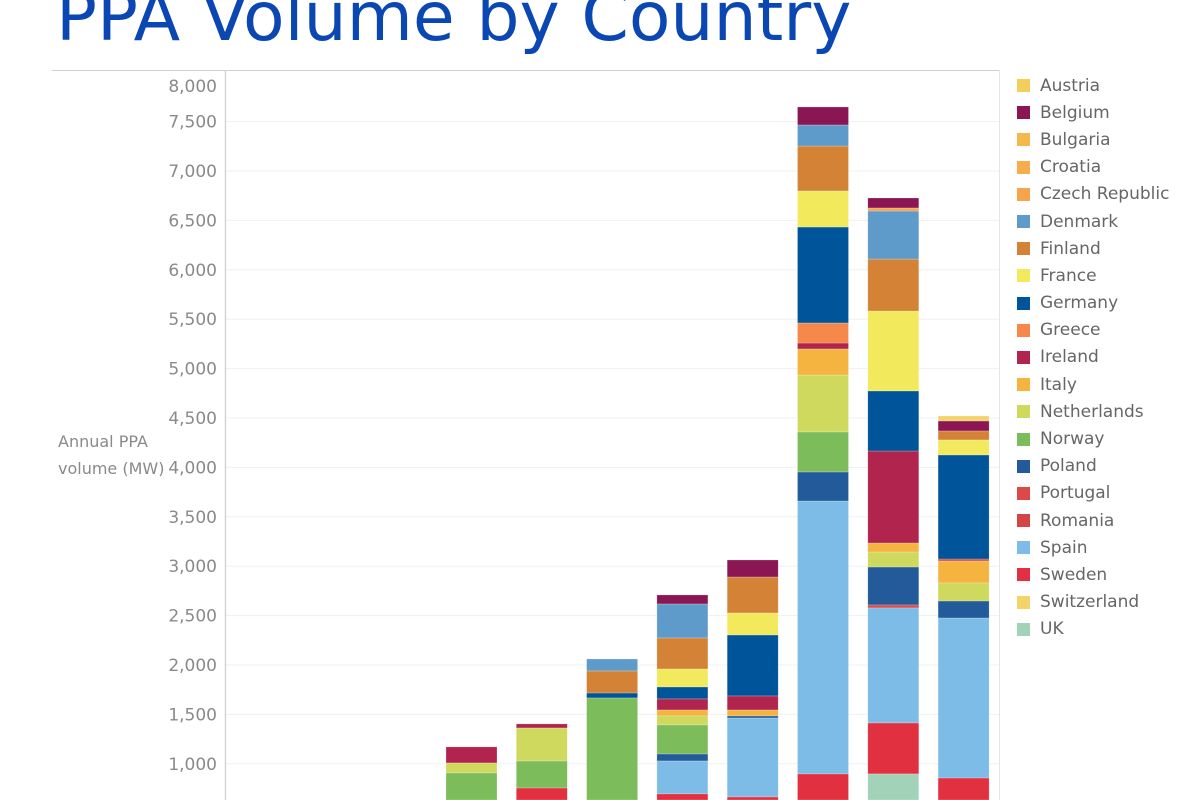  I want to click on legend-item: France, so click(1093, 275).